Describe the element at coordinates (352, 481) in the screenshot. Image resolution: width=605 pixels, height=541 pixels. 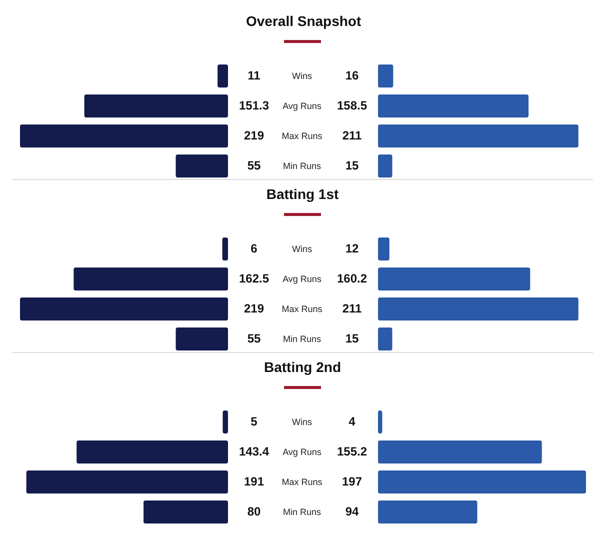
I see `data-label: 197` at that location.